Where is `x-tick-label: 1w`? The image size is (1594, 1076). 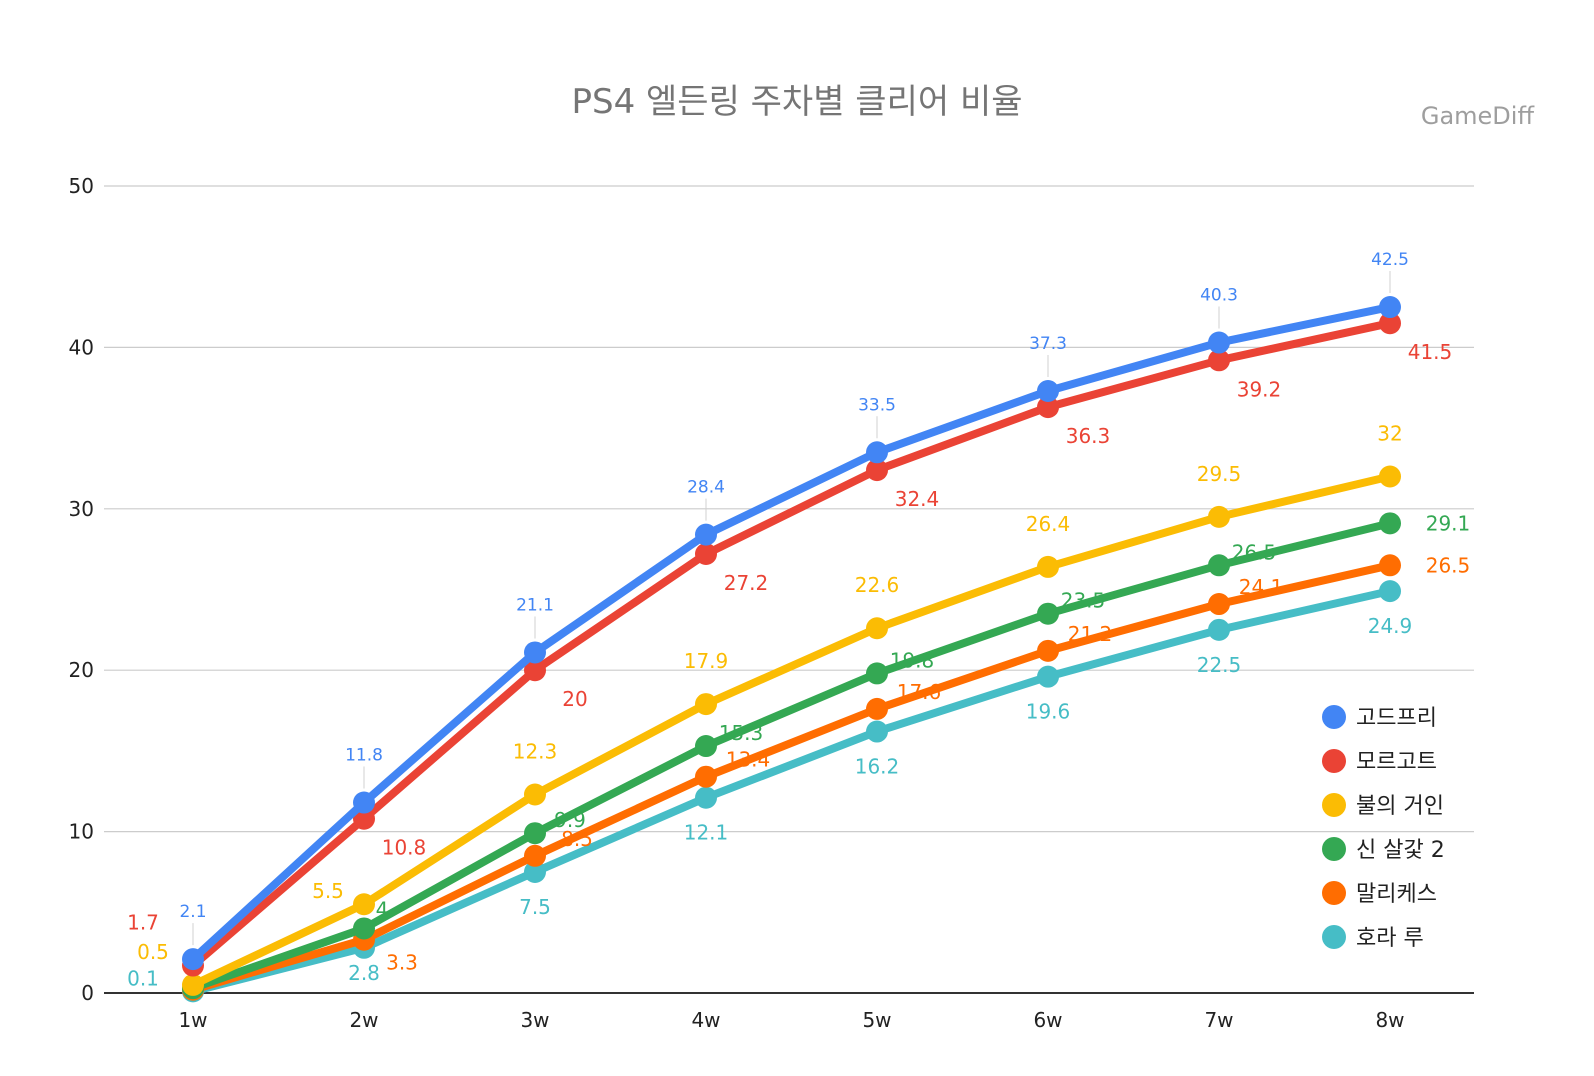
x-tick-label: 1w is located at coordinates (192, 1020).